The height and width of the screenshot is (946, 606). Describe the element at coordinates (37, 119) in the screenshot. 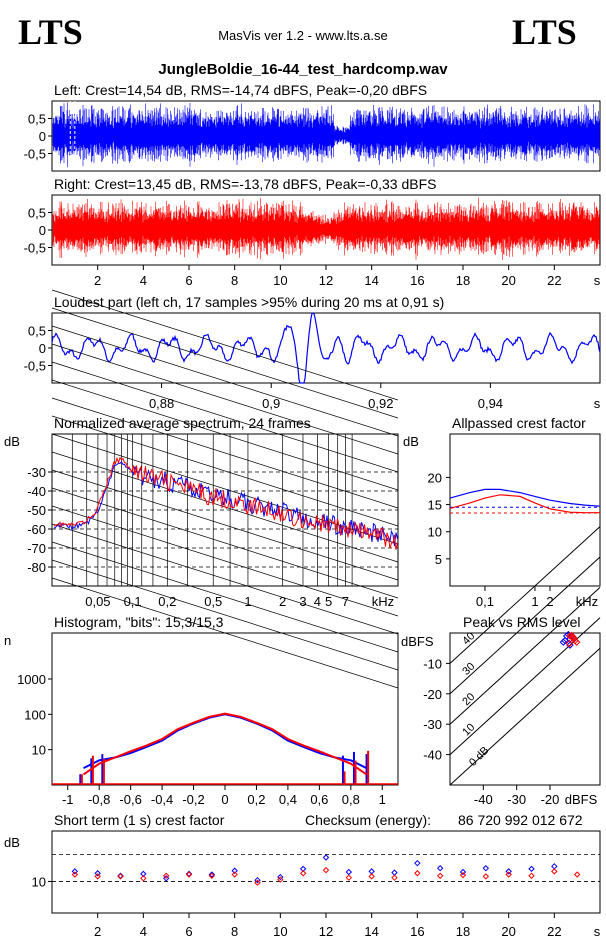

I see `left-ytick-label: 0,5` at that location.